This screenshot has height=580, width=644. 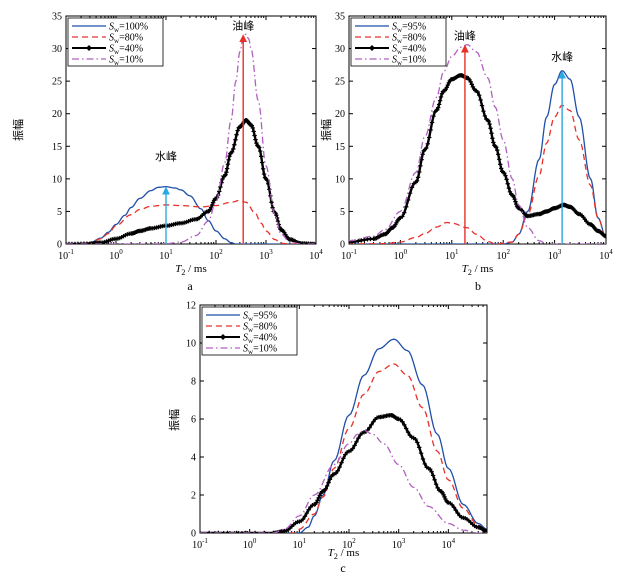 I want to click on legend-label-rest: =40%, so click(x=265, y=338).